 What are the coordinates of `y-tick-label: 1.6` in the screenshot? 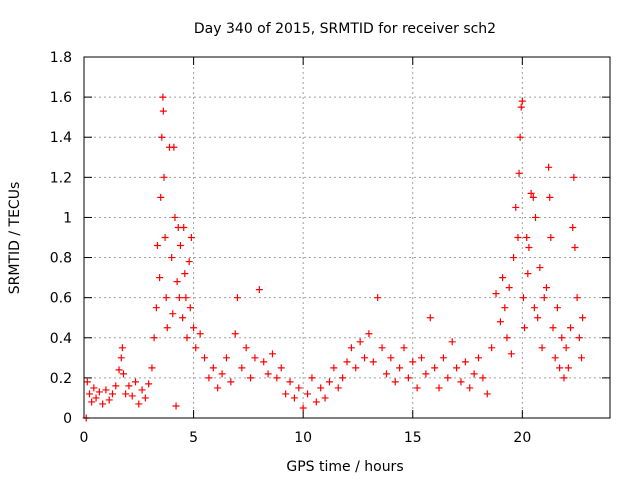 It's located at (61, 98).